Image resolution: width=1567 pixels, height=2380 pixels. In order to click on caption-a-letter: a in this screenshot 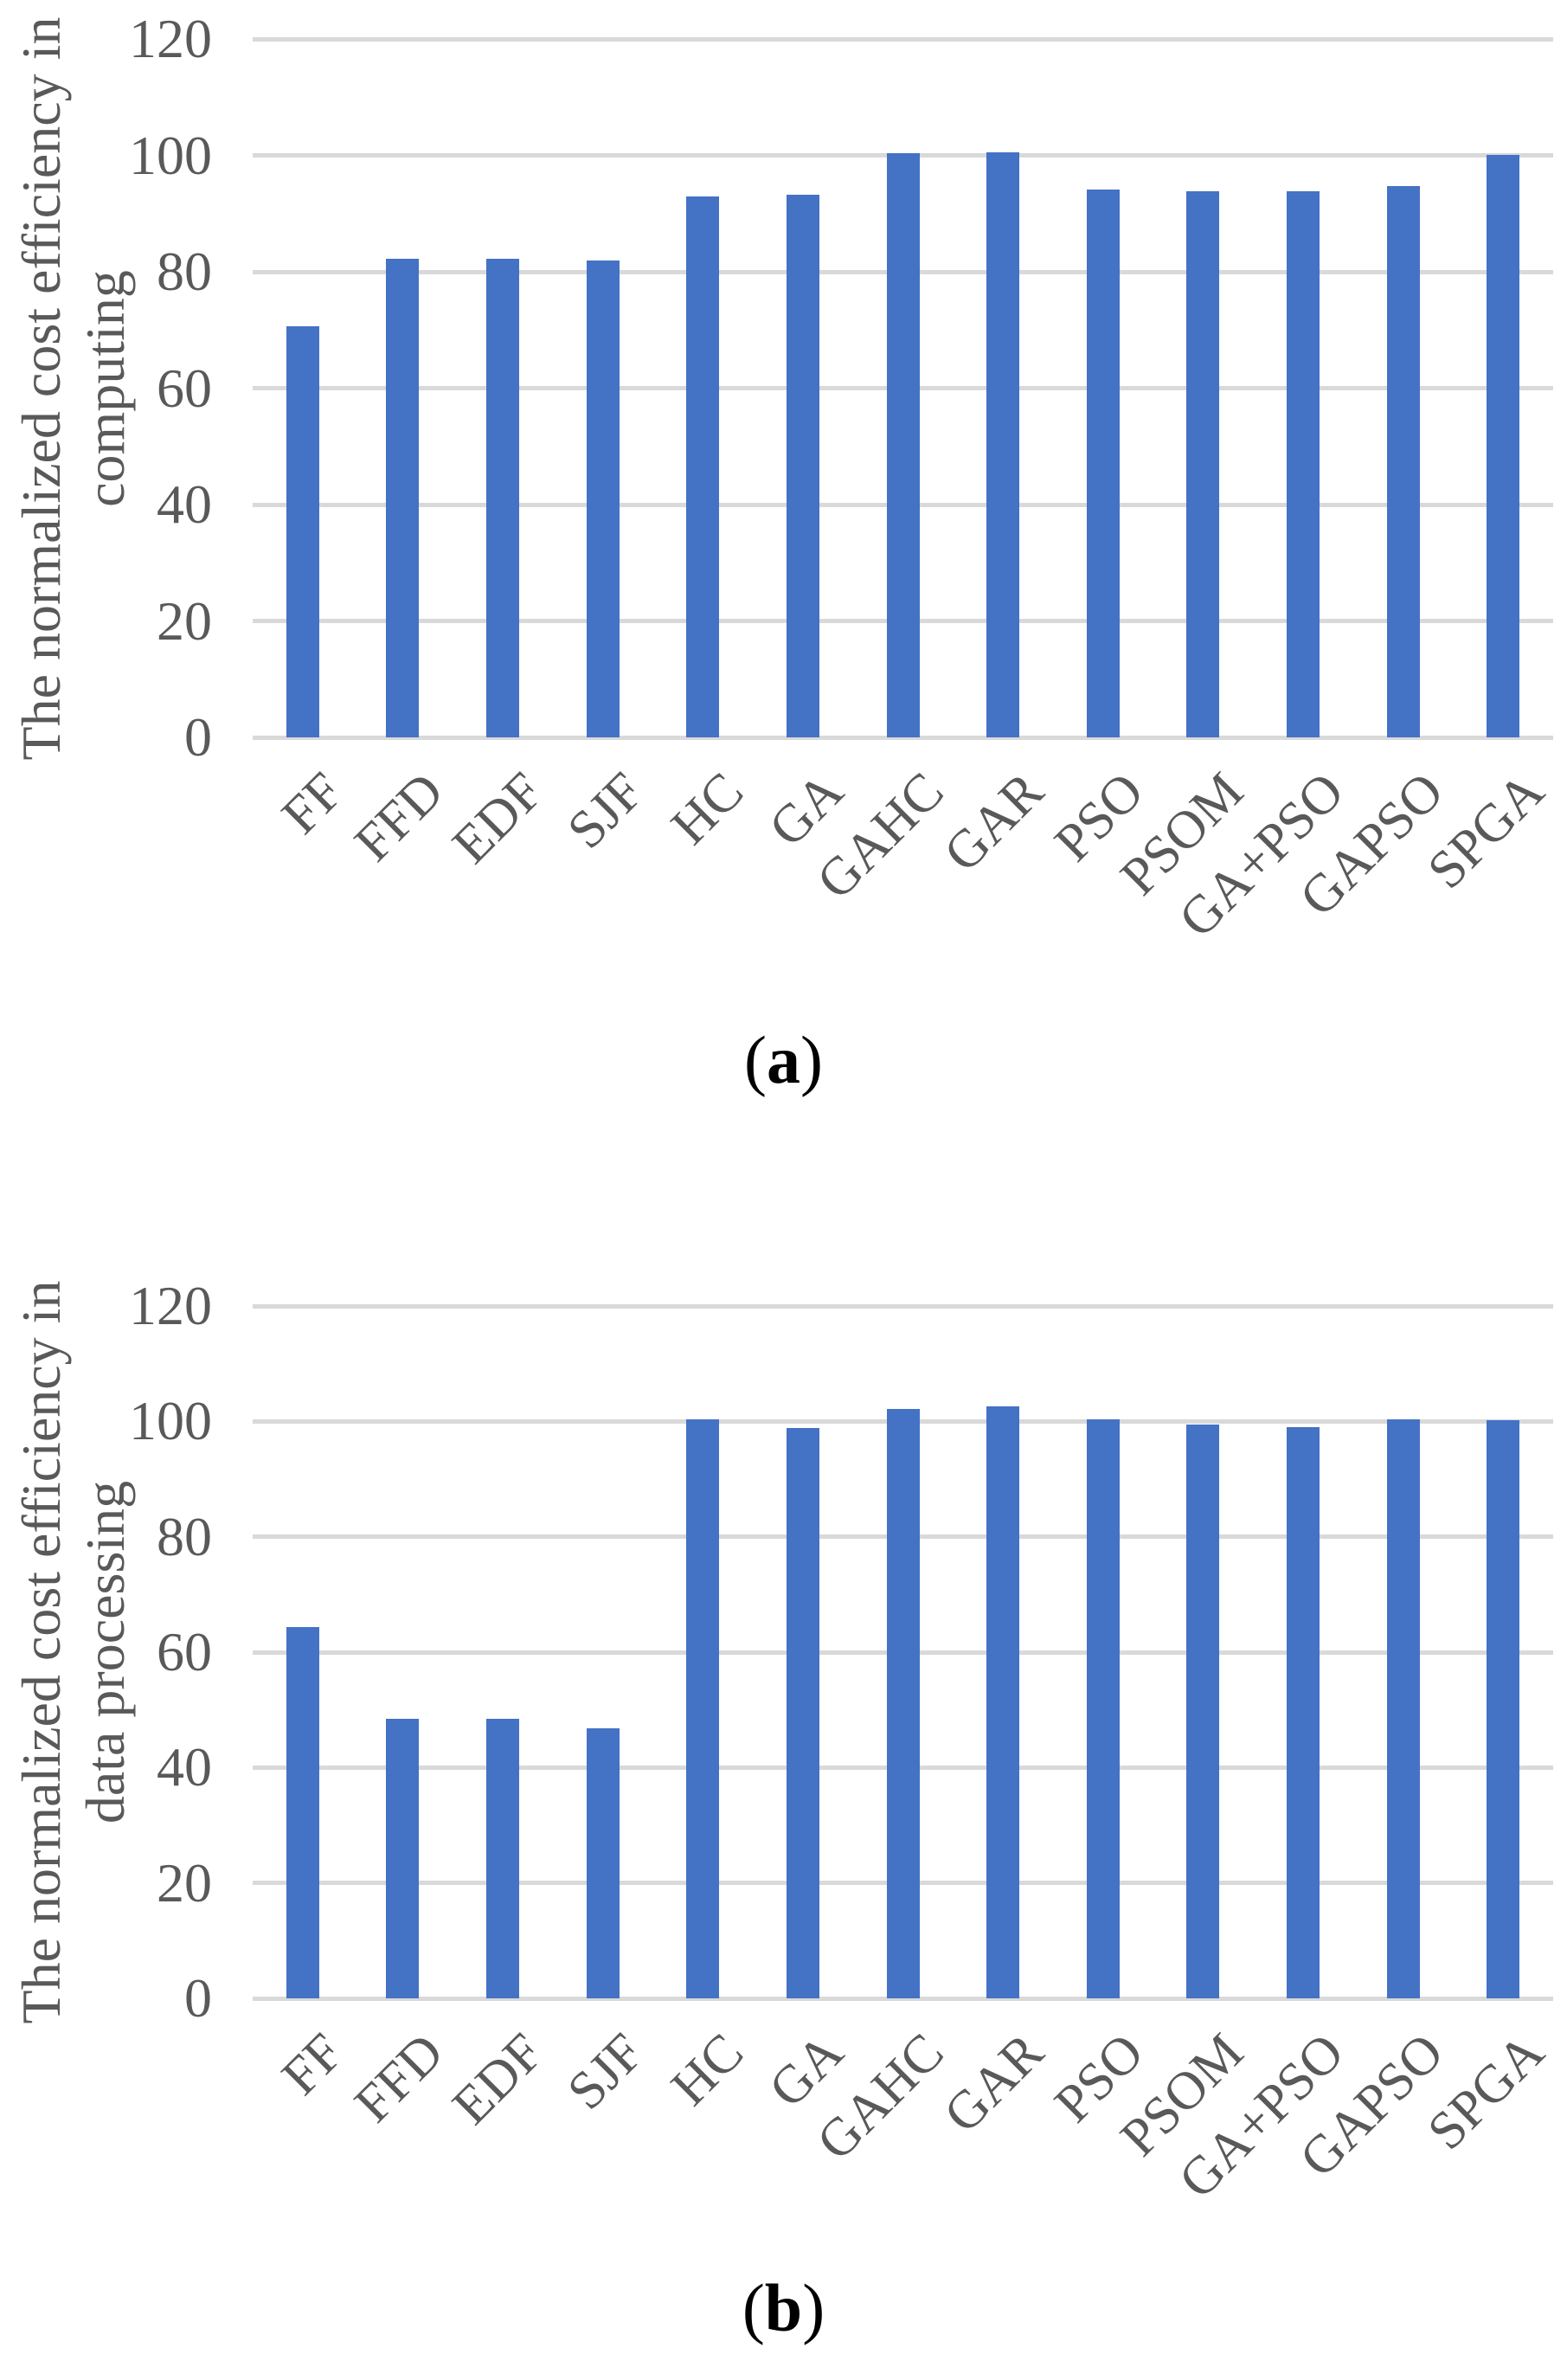, I will do `click(783, 1059)`.